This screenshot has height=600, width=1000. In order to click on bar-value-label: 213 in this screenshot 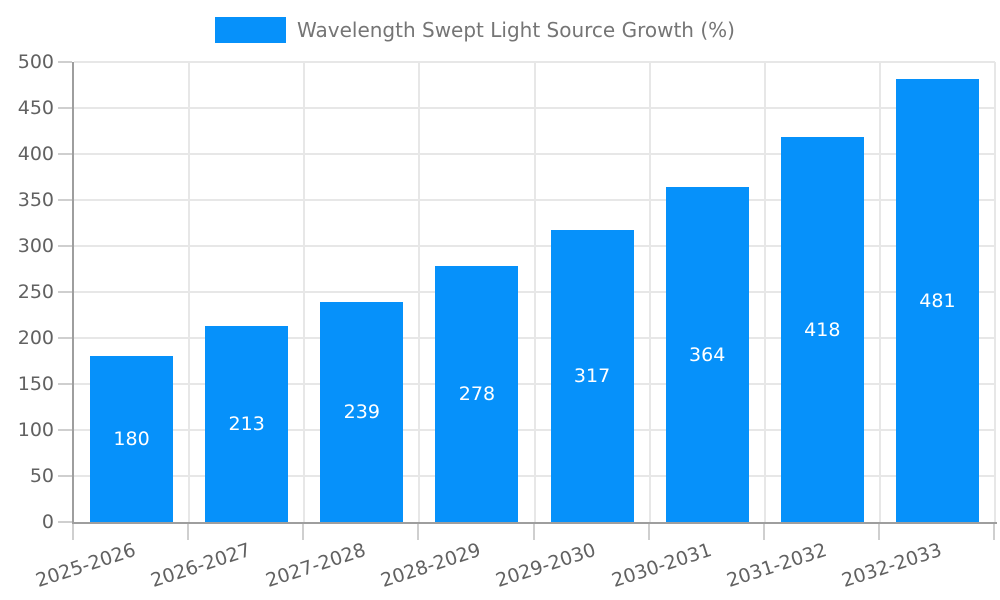, I will do `click(246, 424)`.